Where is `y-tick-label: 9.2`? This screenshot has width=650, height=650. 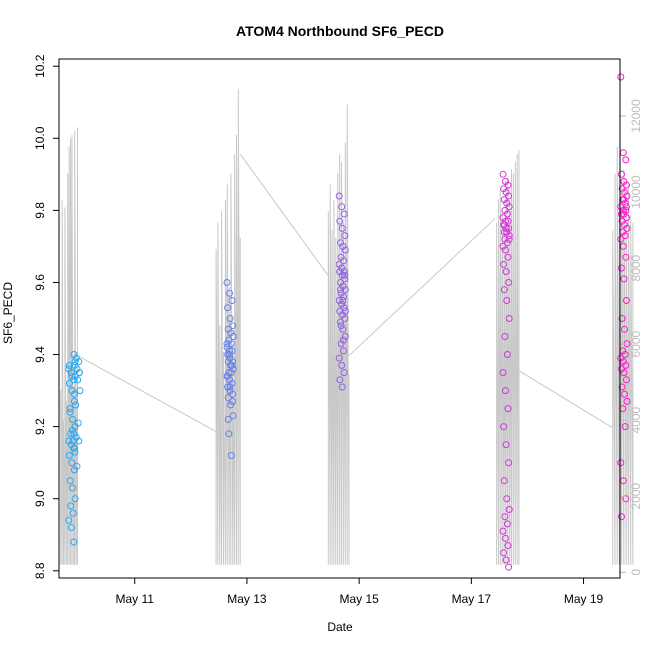 y-tick-label: 9.2 is located at coordinates (40, 426).